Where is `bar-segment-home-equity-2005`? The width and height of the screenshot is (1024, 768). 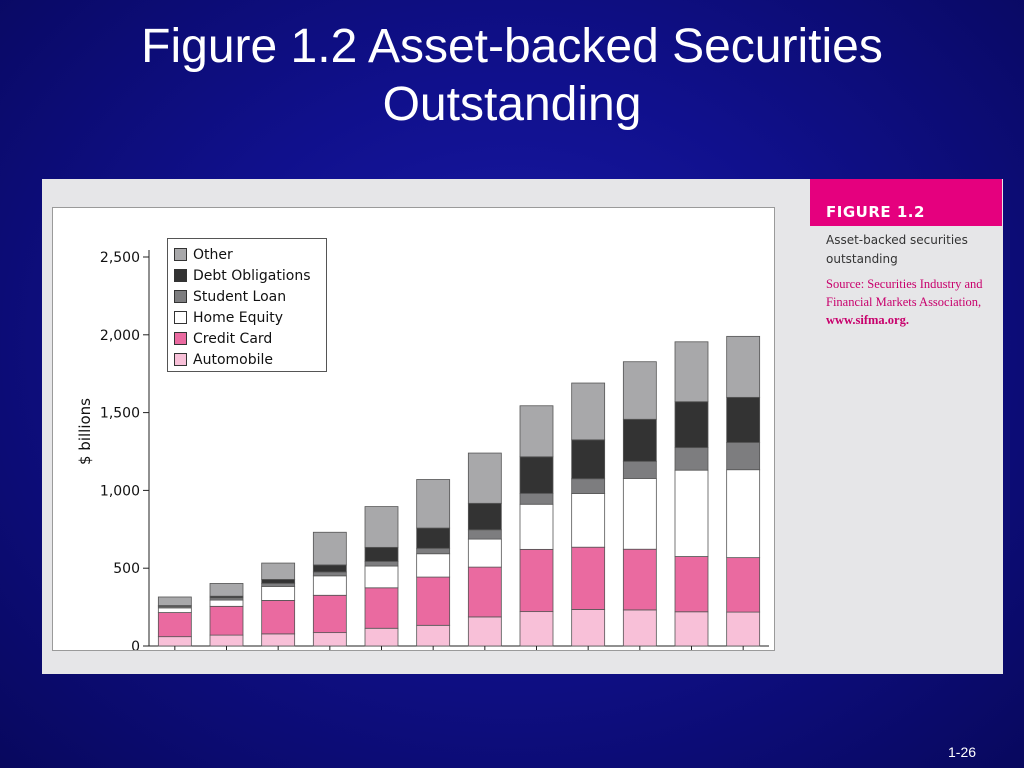
bar-segment-home-equity-2005 is located at coordinates (691, 513).